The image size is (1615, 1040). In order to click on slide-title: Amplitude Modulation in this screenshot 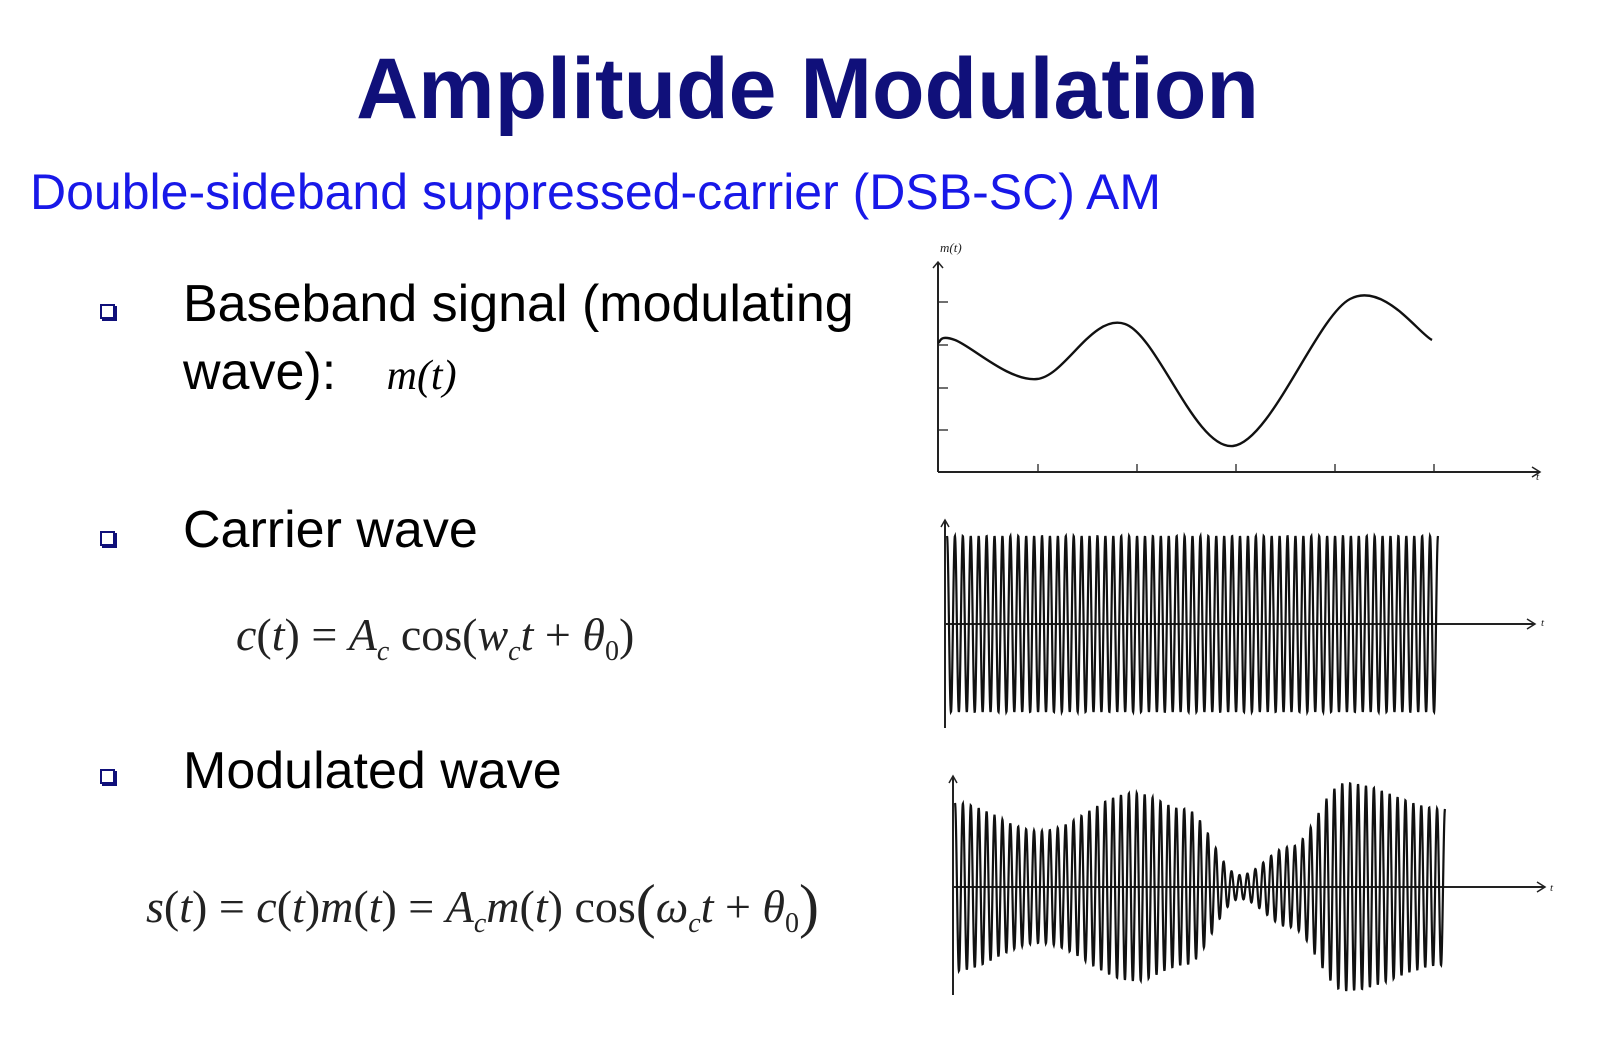, I will do `click(807, 89)`.